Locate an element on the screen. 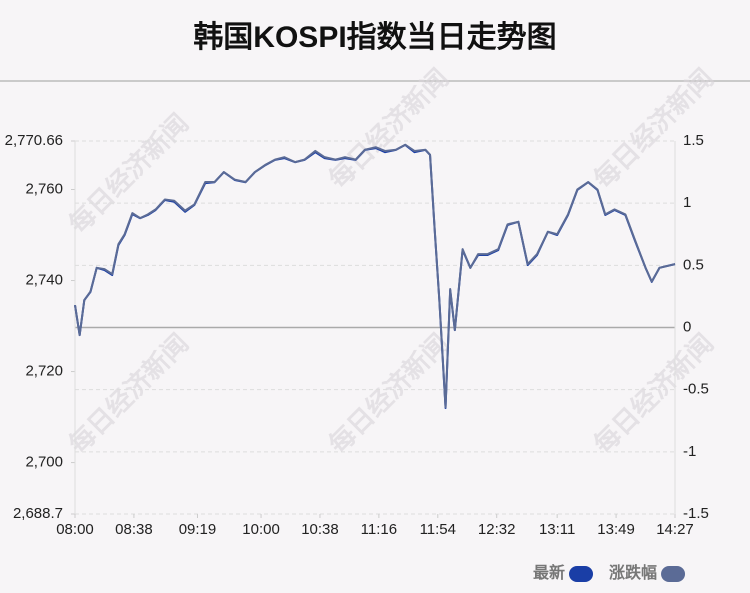 This screenshot has height=593, width=750. x-tick-label: 12:32 is located at coordinates (497, 529).